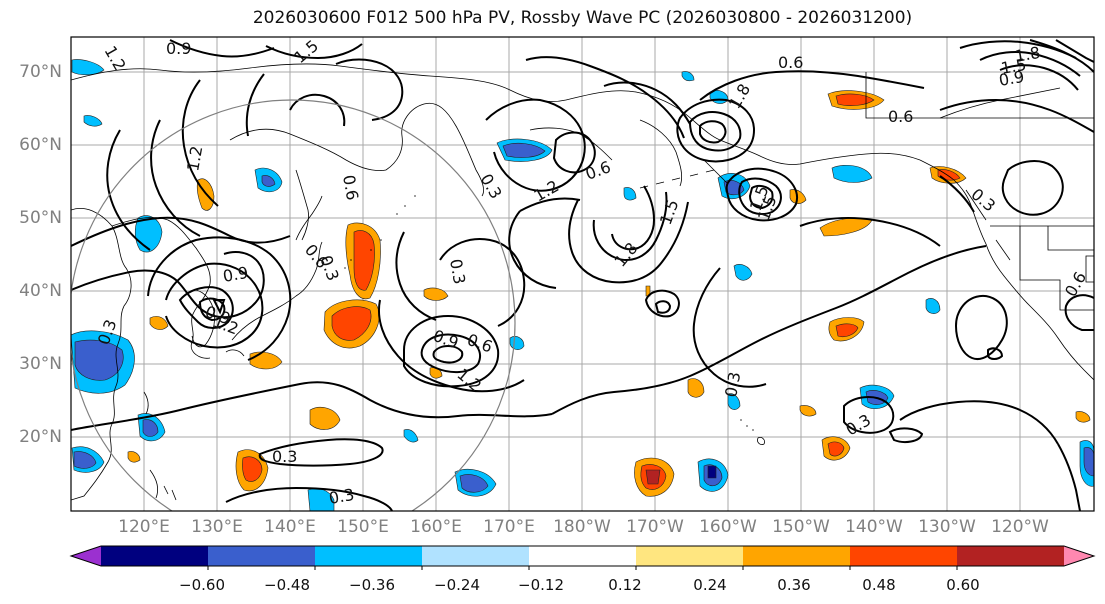 The image size is (1105, 604). Describe the element at coordinates (457, 585) in the screenshot. I see `colorbar-tick-label: −0.24` at that location.